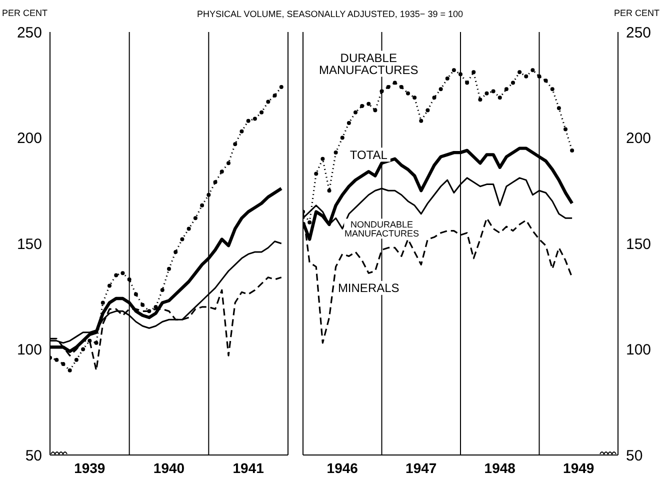  Describe the element at coordinates (29, 350) in the screenshot. I see `y-tick-label: 100` at that location.